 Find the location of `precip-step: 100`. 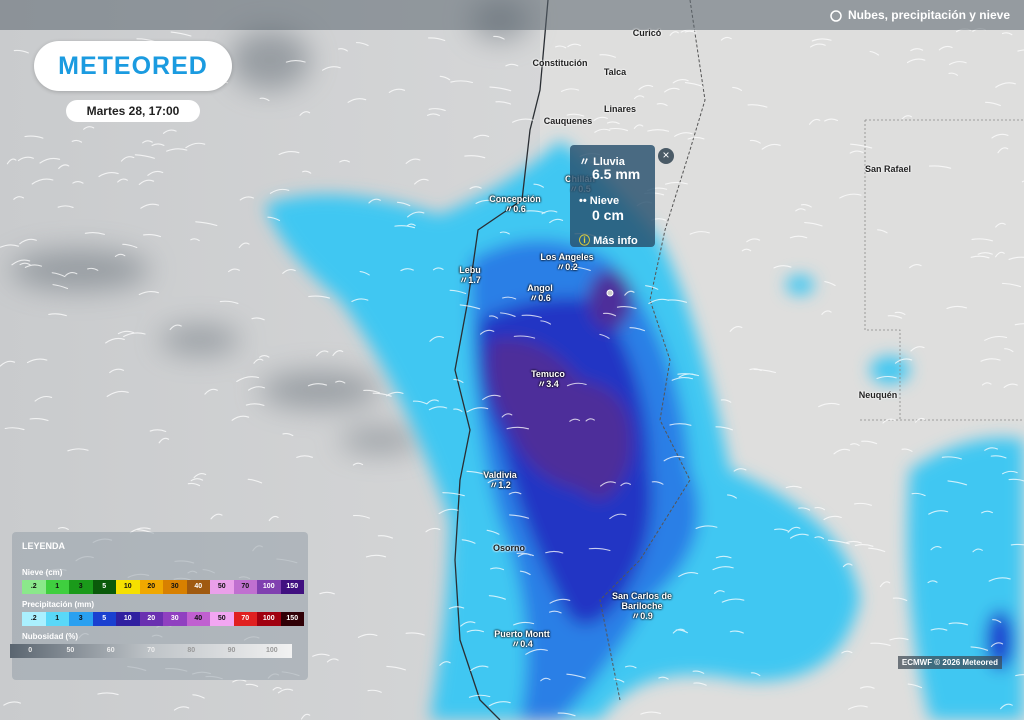

precip-step: 100 is located at coordinates (269, 619).